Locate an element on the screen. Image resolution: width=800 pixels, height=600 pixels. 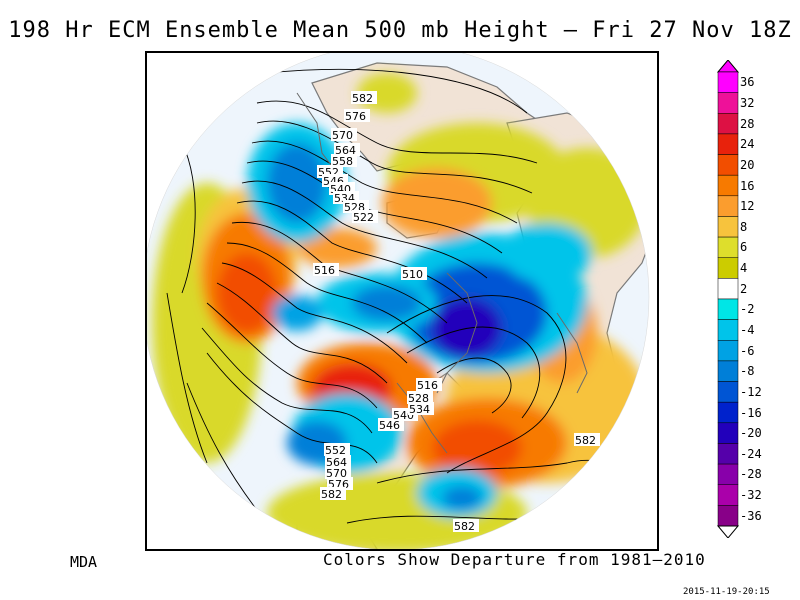
svg-text: 576 is located at coordinates (355, 116).